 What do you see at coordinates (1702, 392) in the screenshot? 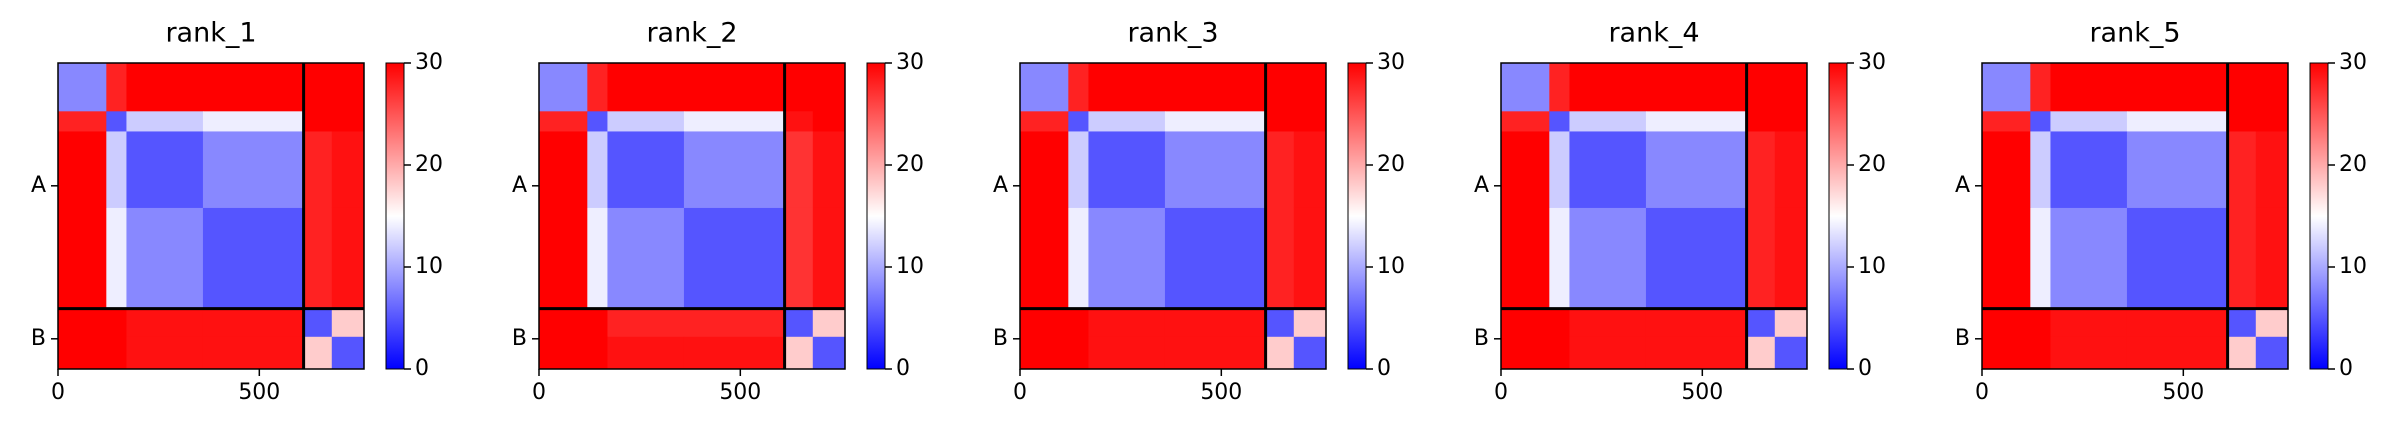
I see `x-tick-label: 500` at bounding box center [1702, 392].